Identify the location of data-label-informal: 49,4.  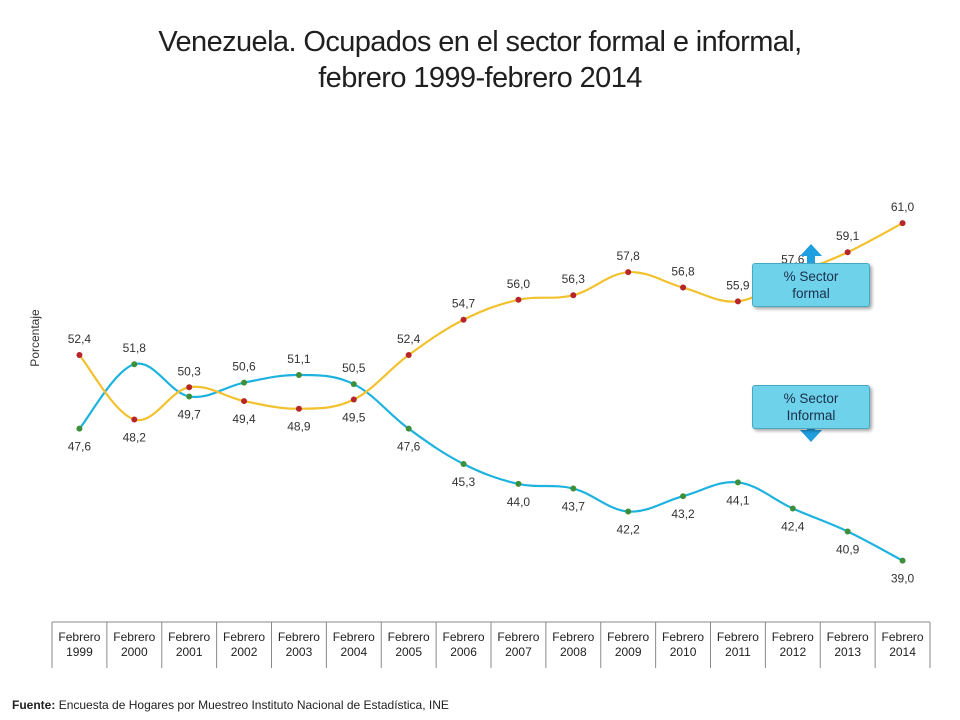
(244, 419).